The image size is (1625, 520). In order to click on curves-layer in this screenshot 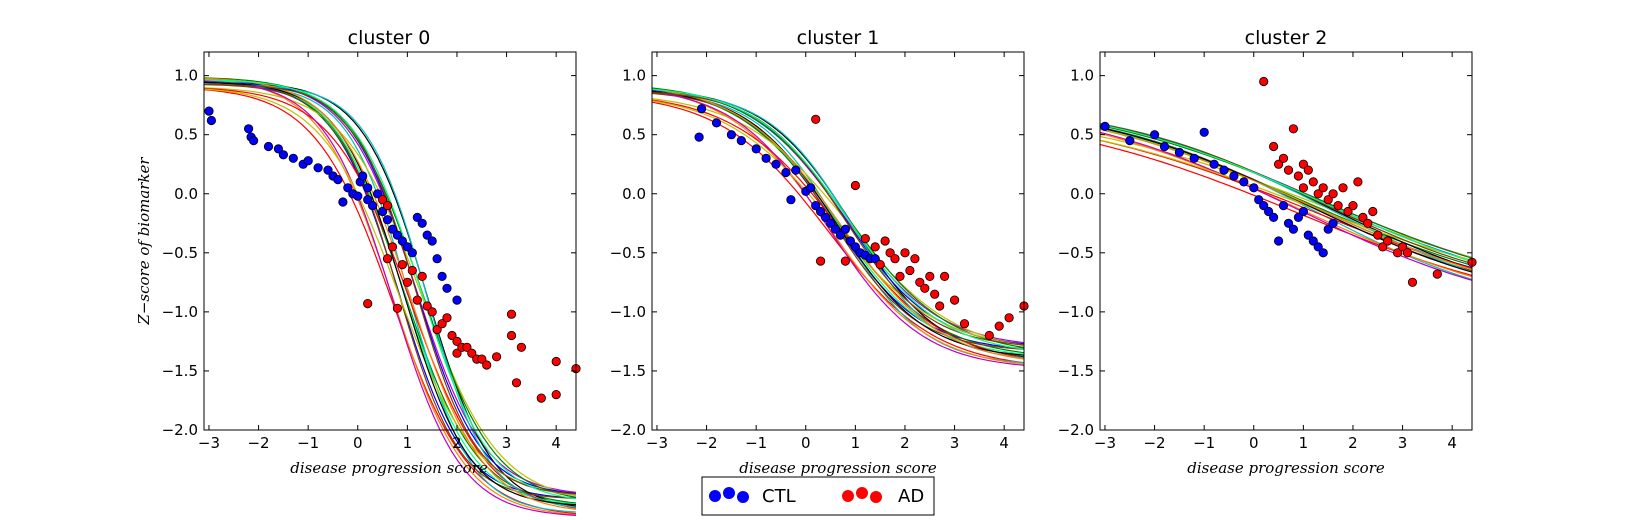, I will do `click(838, 226)`.